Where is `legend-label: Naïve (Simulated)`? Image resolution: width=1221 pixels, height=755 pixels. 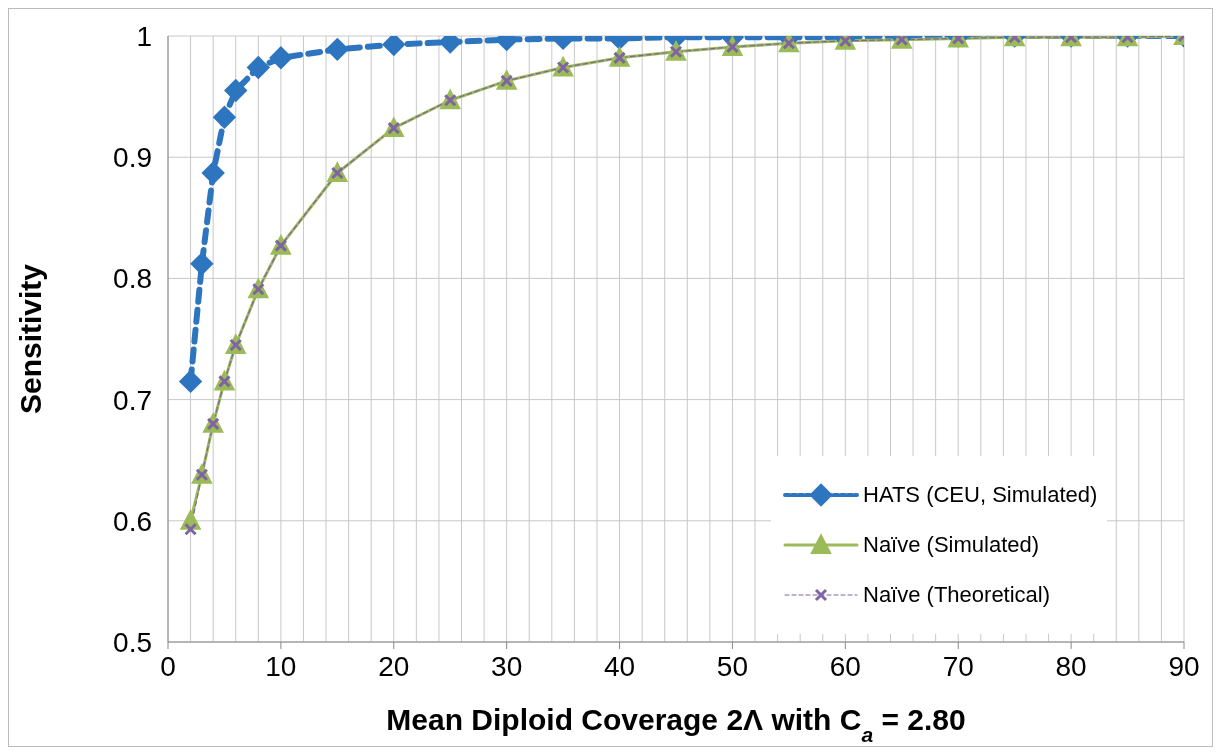
legend-label: Naïve (Simulated) is located at coordinates (951, 545).